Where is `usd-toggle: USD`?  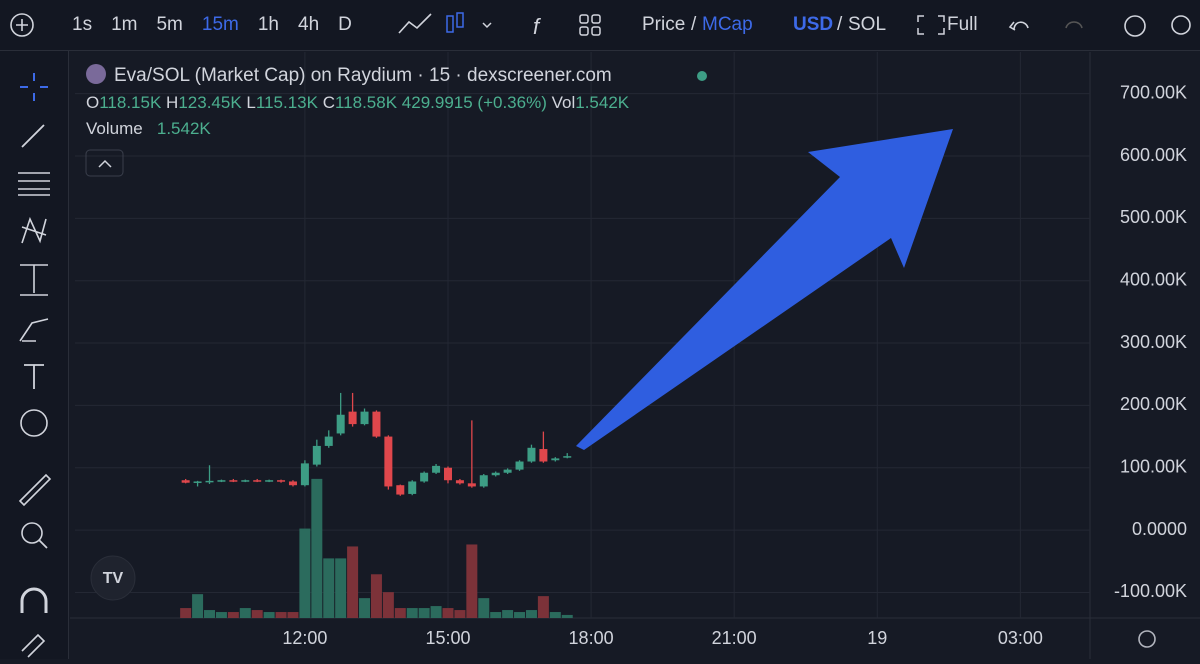 usd-toggle: USD is located at coordinates (813, 24).